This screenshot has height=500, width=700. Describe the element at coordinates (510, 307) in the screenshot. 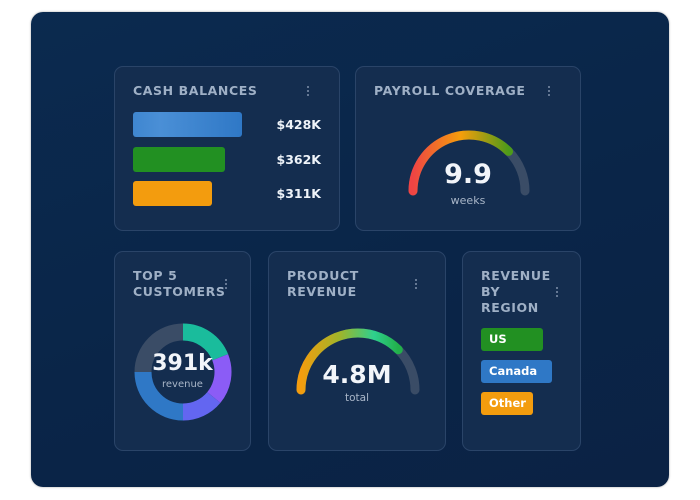

I see `card-title-line-3: REGION` at that location.